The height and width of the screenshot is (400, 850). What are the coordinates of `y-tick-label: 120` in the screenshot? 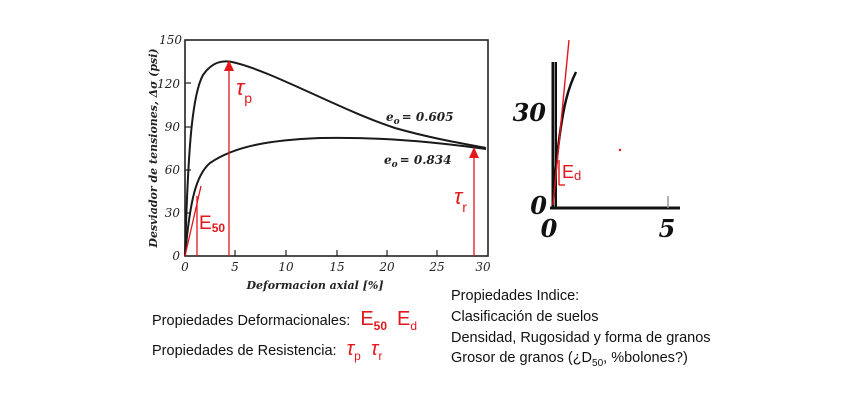 It's located at (168, 84).